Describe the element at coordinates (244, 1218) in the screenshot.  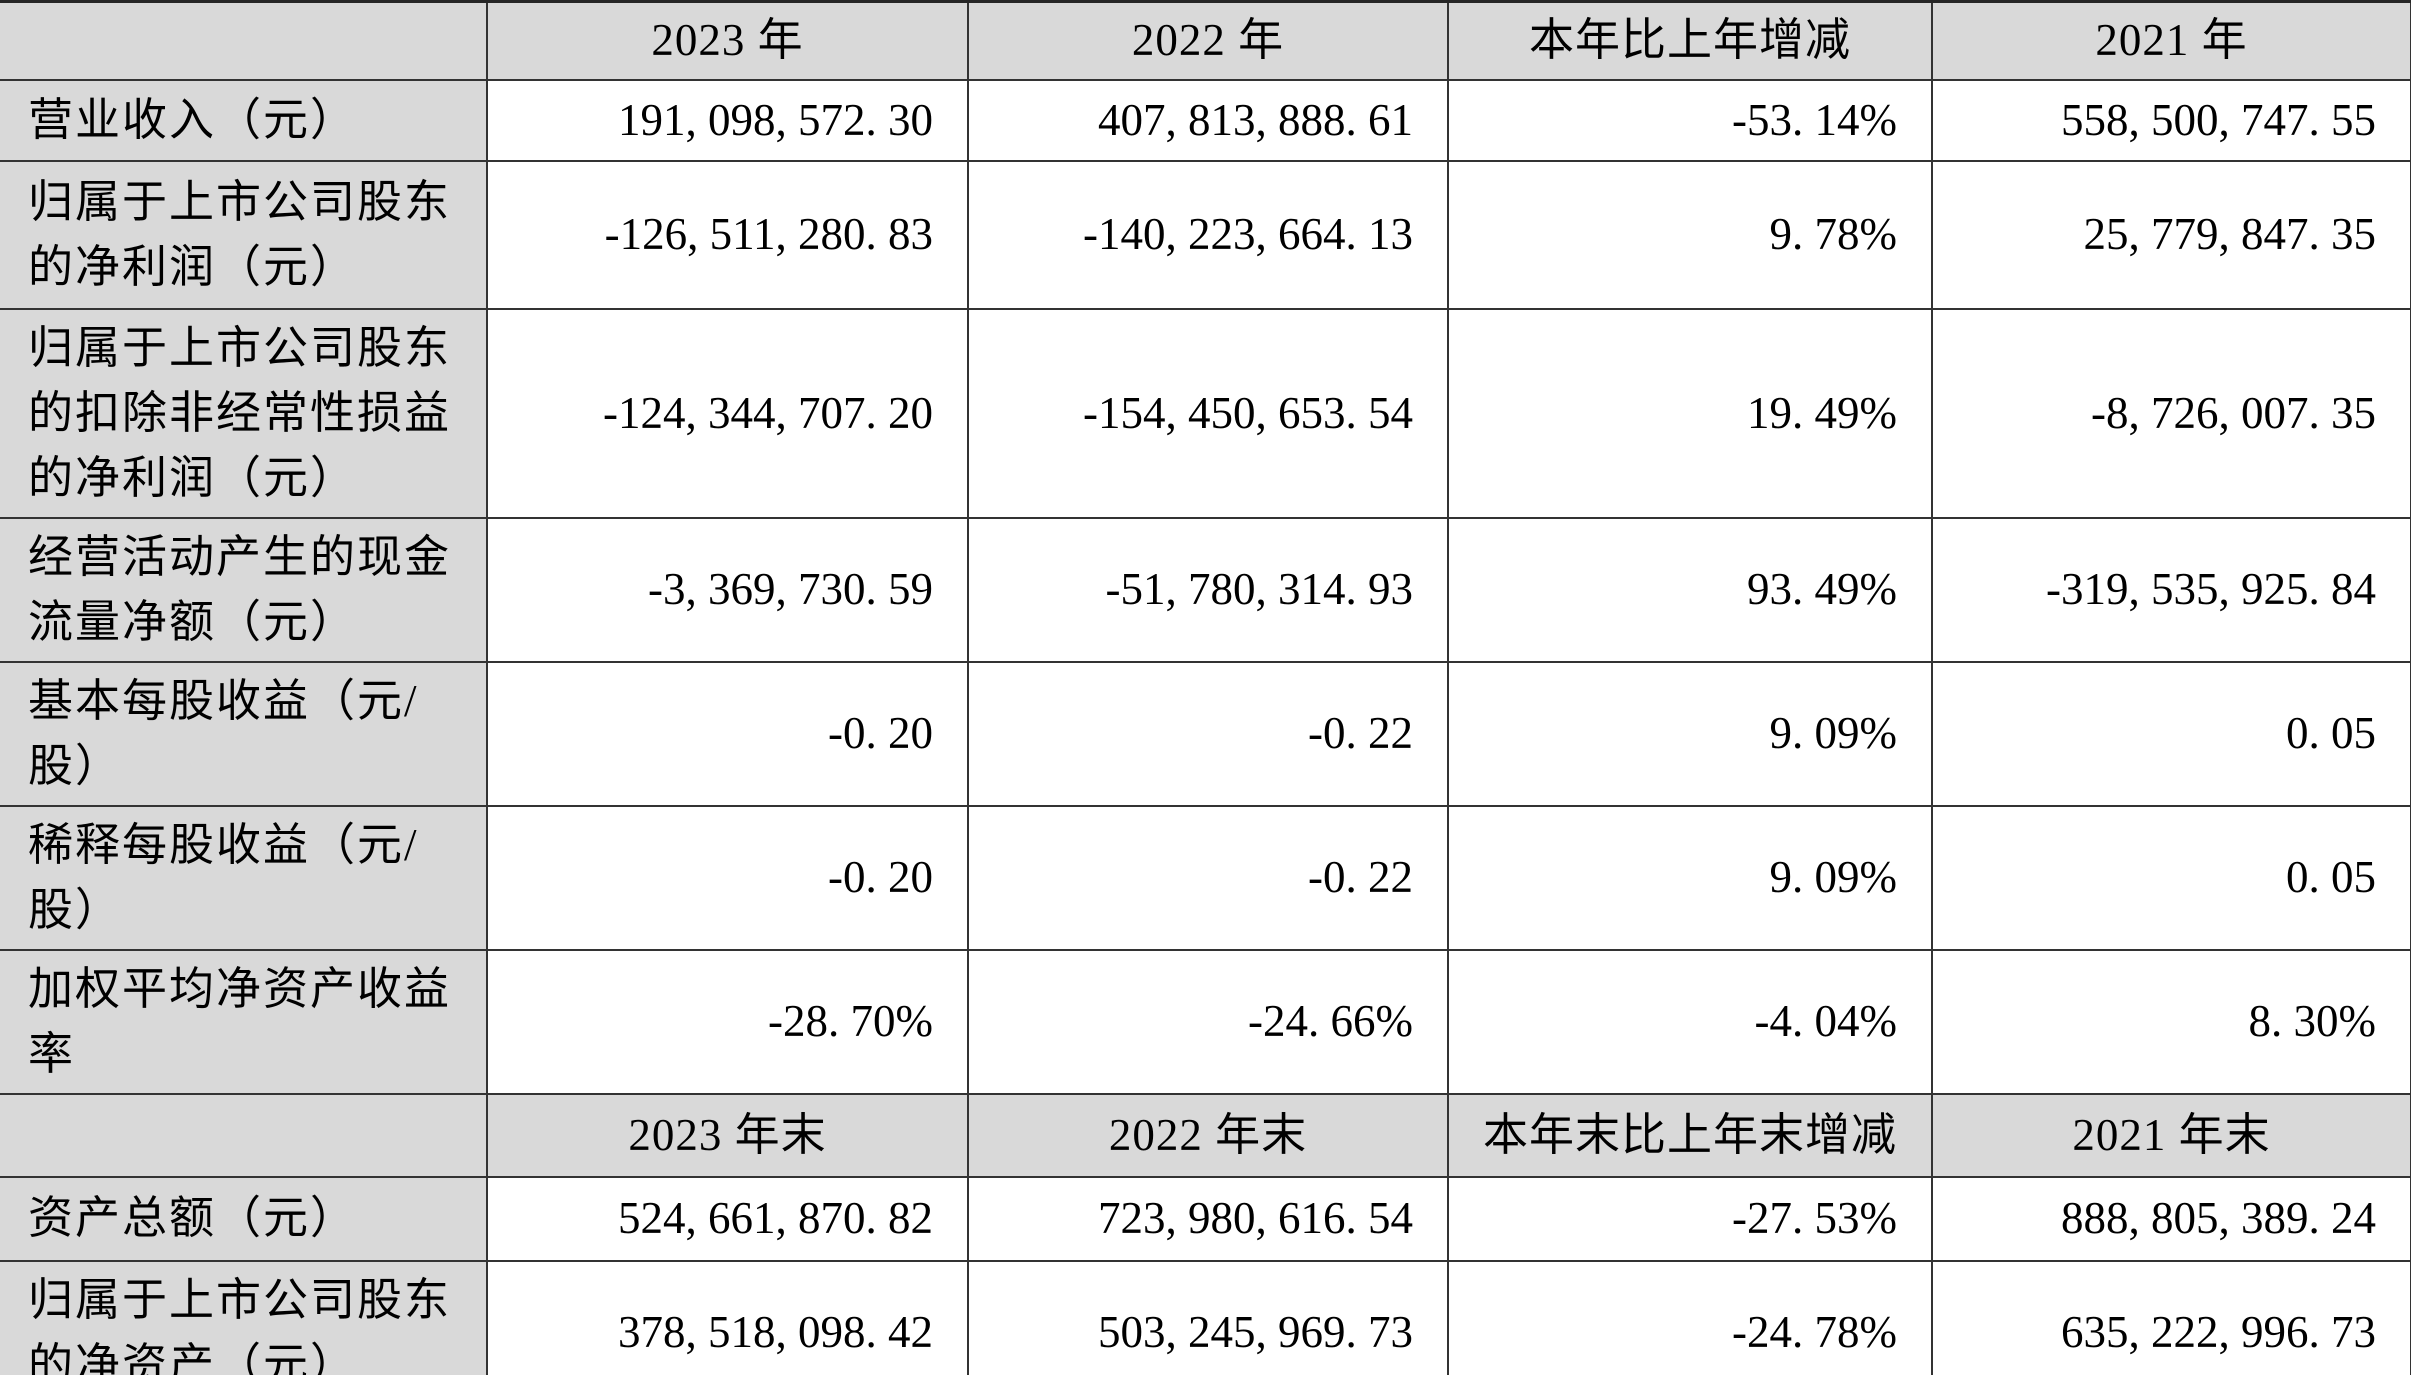
I see `row-label: 资产总额（元）` at that location.